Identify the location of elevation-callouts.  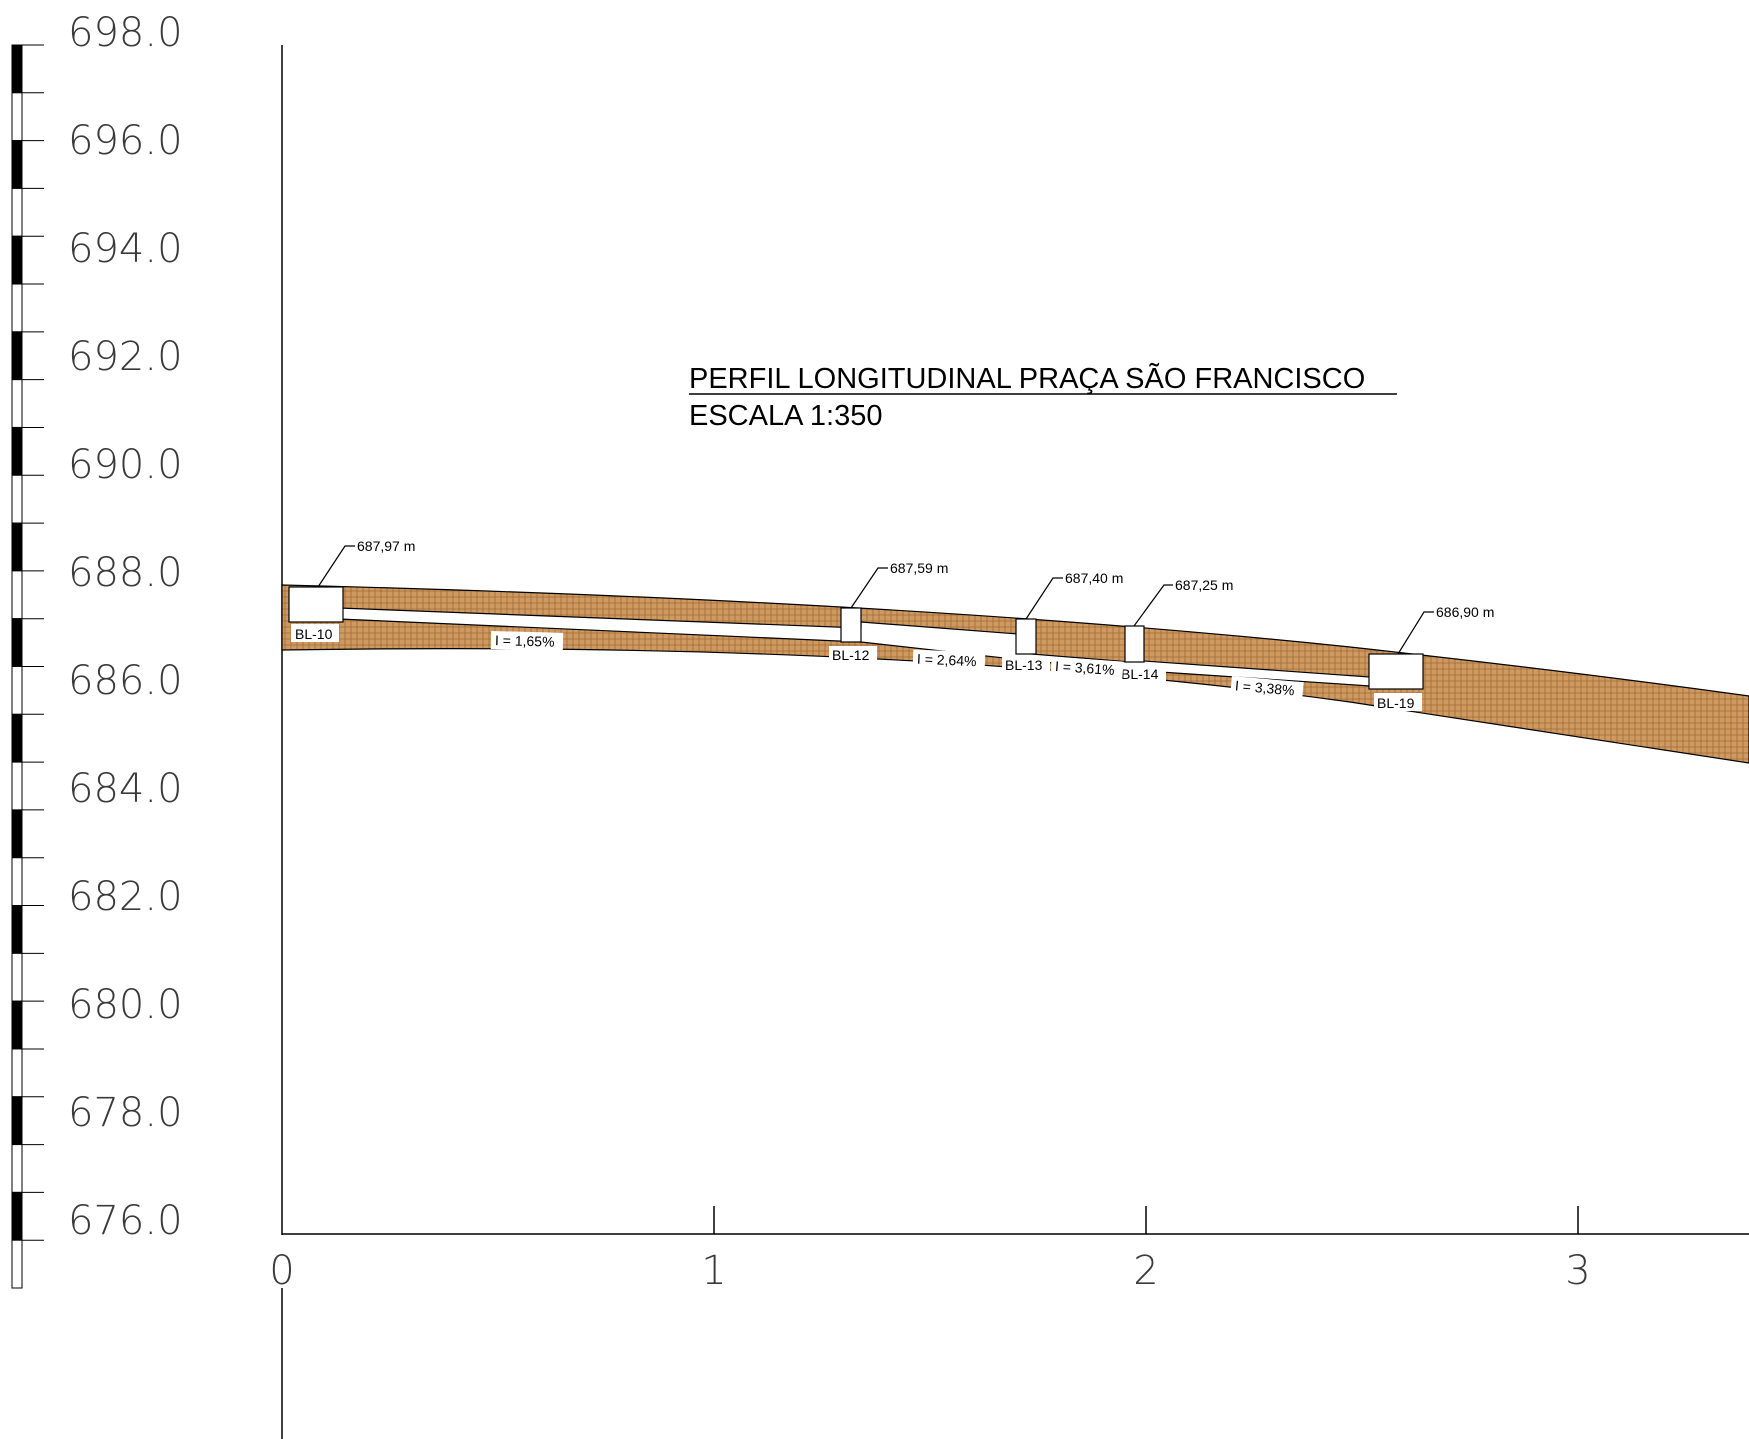
(875, 600).